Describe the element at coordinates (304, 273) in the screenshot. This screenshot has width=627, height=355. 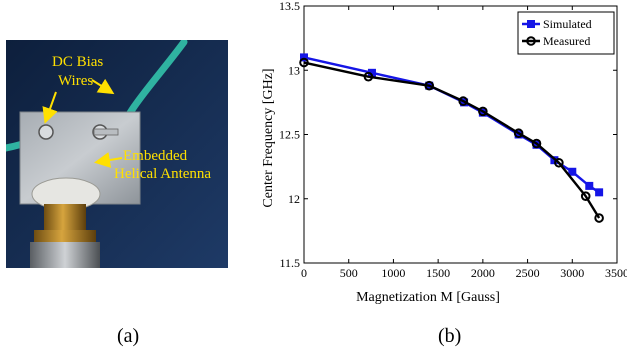
I see `x-tick-label: 0` at that location.